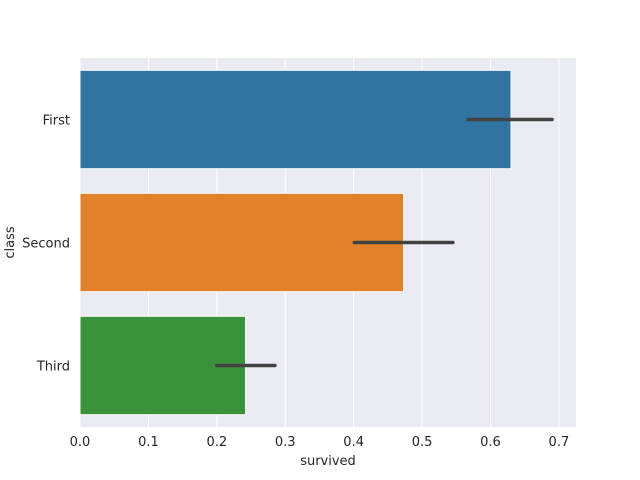 This screenshot has width=640, height=480. Describe the element at coordinates (10, 242) in the screenshot. I see `y-axis-label: class` at that location.